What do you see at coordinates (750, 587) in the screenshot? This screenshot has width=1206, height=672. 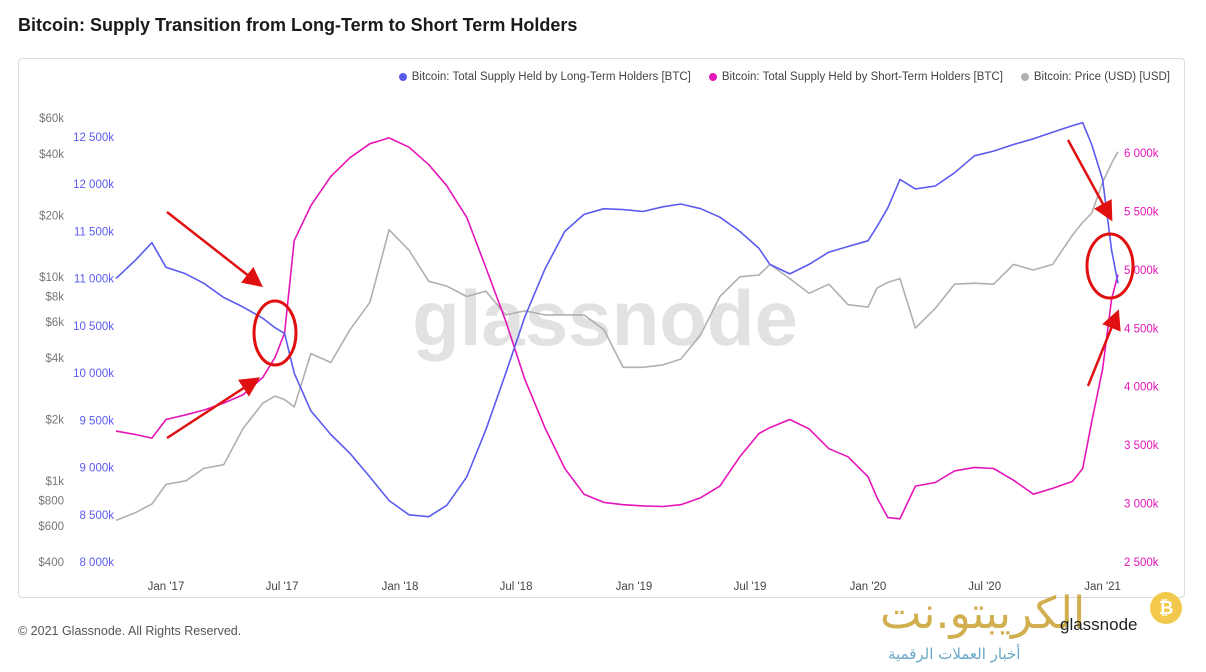 I see `x-tick-label: Jul '19` at bounding box center [750, 587].